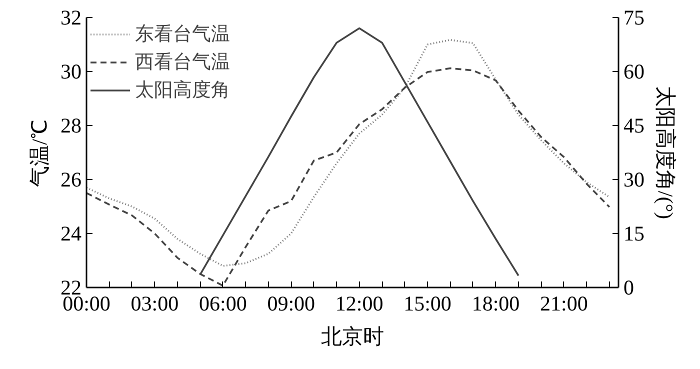  Describe the element at coordinates (182, 35) in the screenshot. I see `legend-label: 东看台气温` at that location.